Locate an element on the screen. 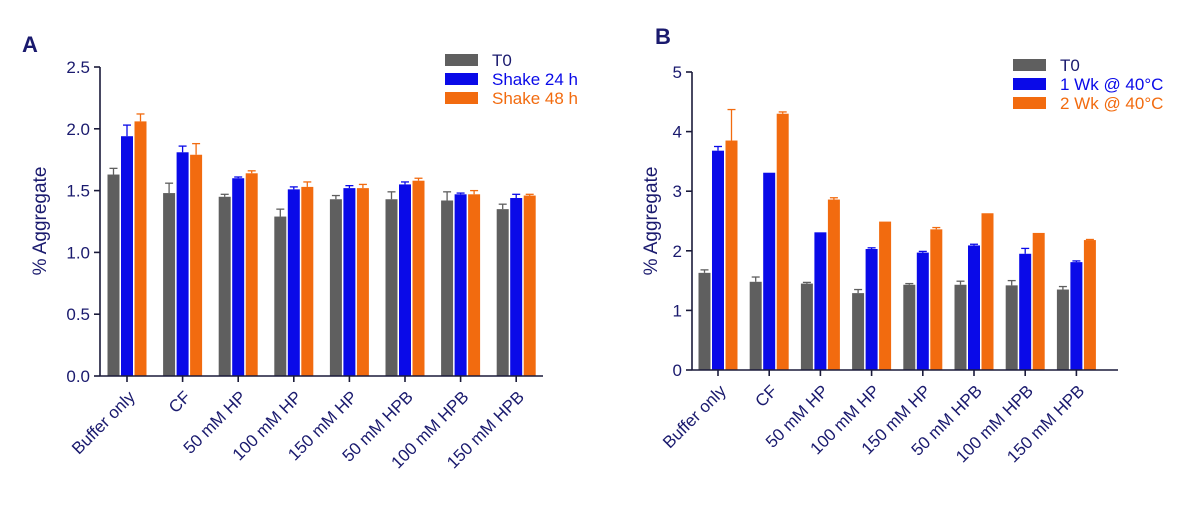  y-tick-label: 2.0 is located at coordinates (78, 129).